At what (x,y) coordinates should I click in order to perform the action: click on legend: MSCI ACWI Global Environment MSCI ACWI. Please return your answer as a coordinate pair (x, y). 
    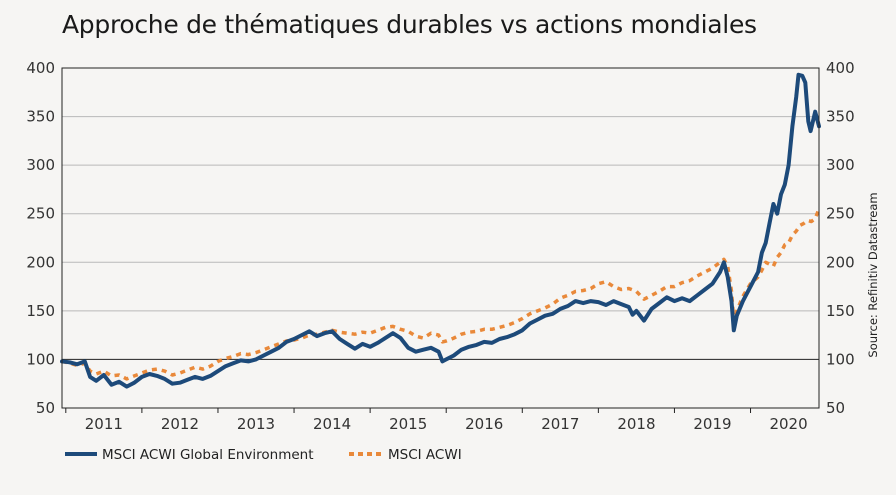
    Looking at the image, I should click on (263, 455).